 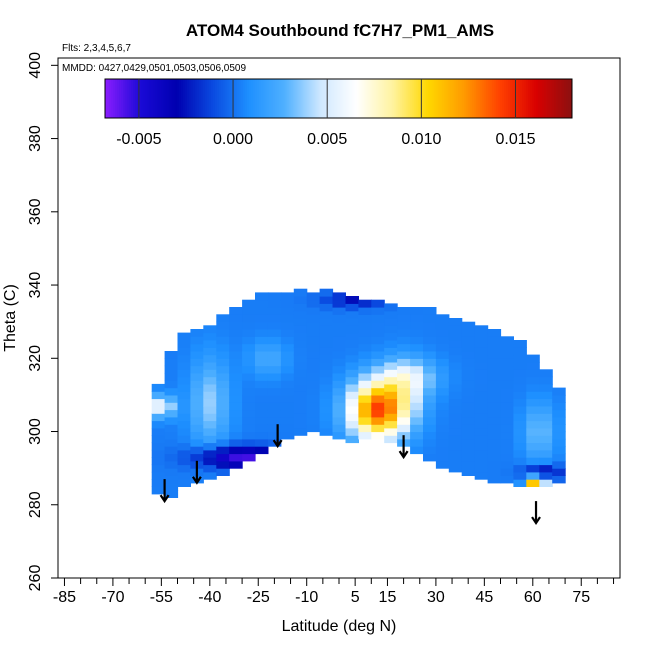 What do you see at coordinates (164, 499) in the screenshot?
I see `arrow-head` at bounding box center [164, 499].